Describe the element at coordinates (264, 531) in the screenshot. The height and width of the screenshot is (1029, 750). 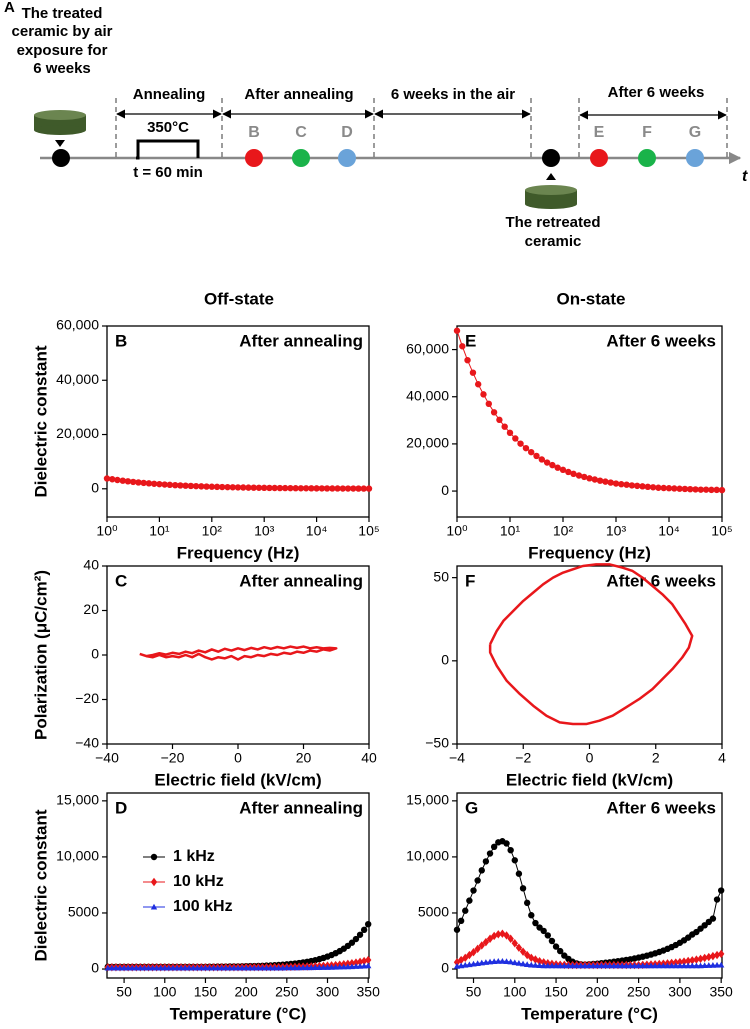
I see `x-tick-label: 10³` at that location.